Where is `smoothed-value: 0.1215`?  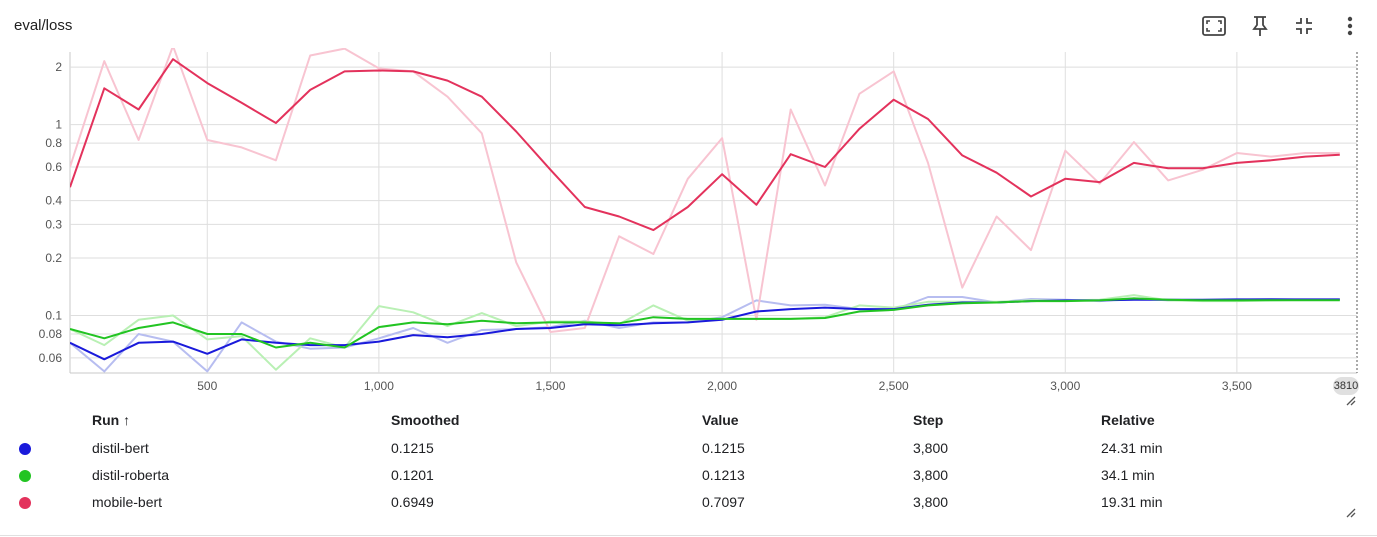 smoothed-value: 0.1215 is located at coordinates (412, 447).